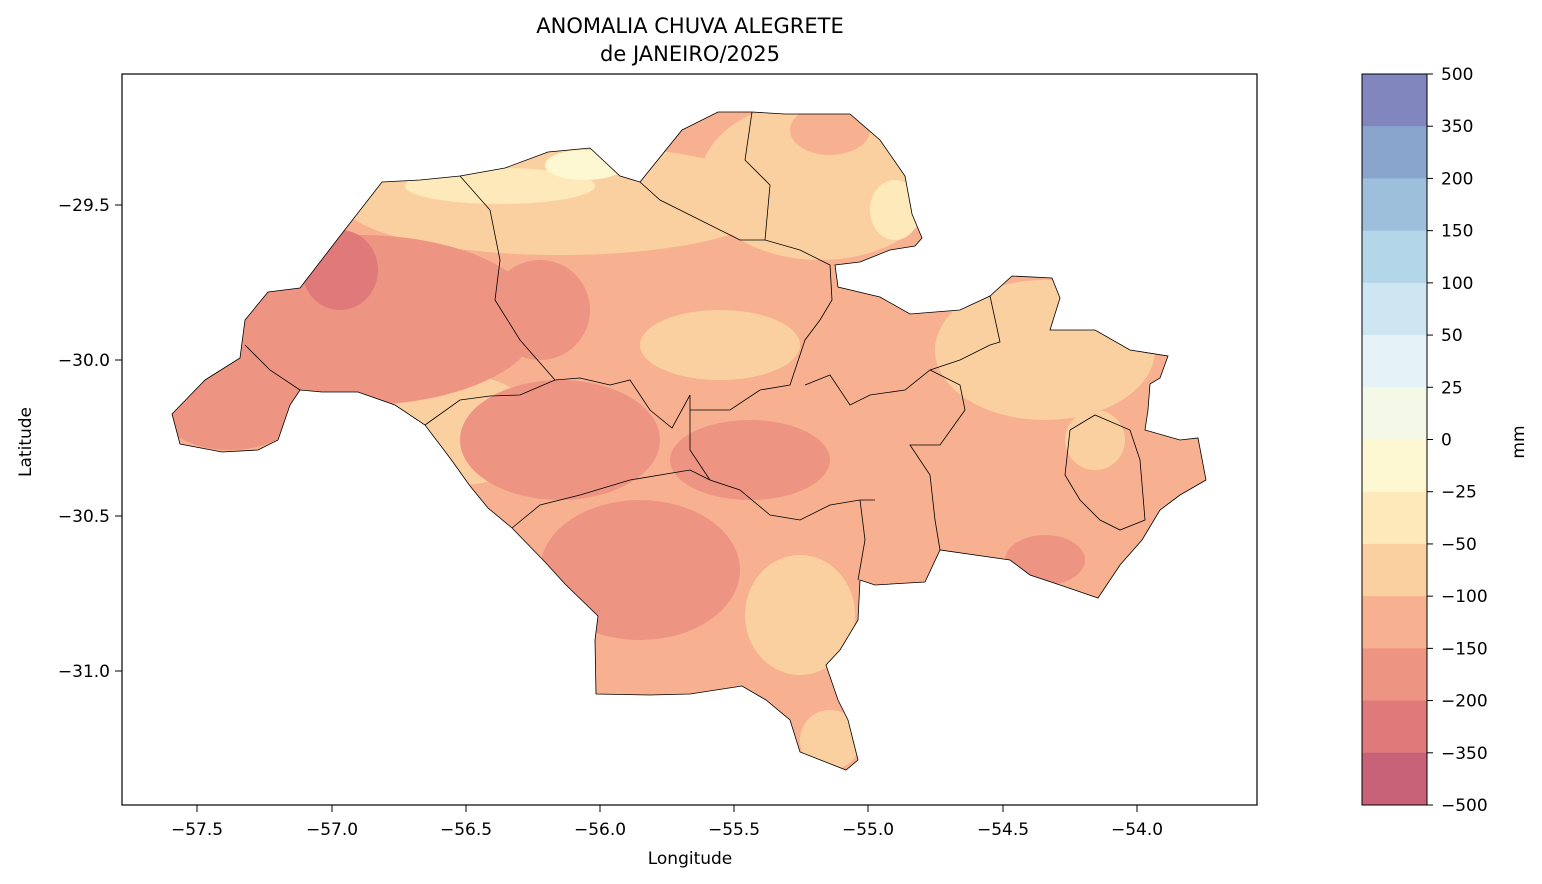  Describe the element at coordinates (490, 402) in the screenshot. I see `border-center-b` at that location.